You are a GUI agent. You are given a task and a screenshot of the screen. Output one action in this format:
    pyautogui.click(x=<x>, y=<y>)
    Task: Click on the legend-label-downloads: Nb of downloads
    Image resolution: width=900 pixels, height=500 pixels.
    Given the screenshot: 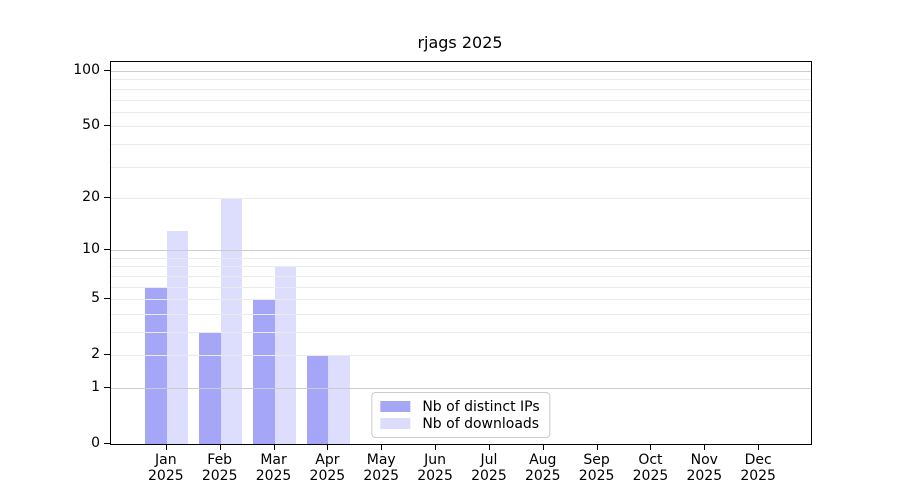 What is the action you would take?
    pyautogui.click(x=481, y=423)
    